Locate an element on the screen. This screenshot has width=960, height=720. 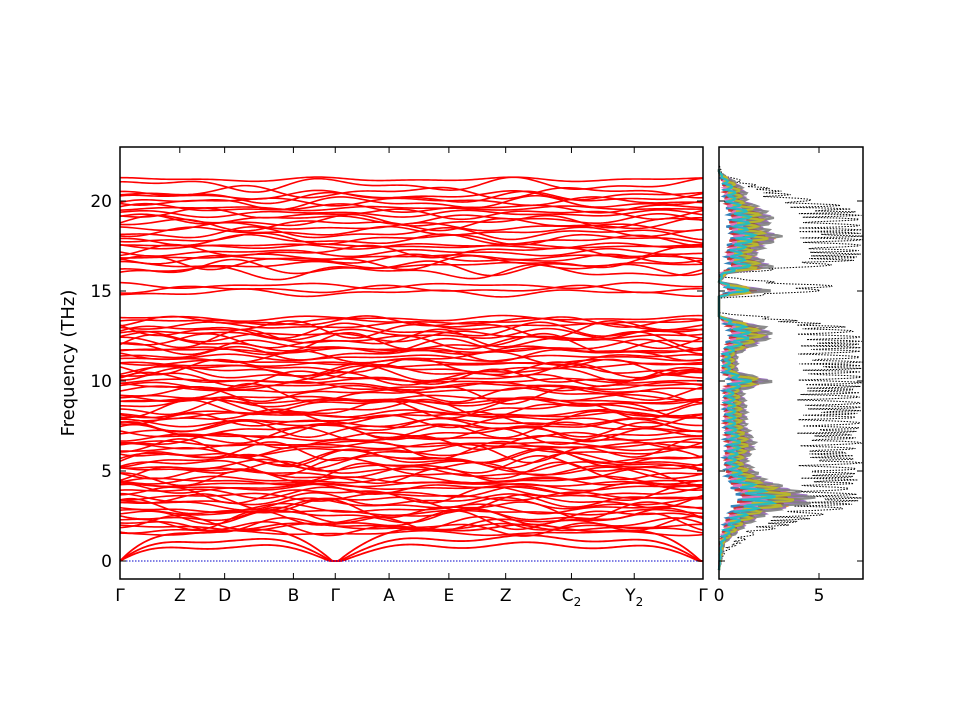
y-tick-label: 5 is located at coordinates (106, 472).